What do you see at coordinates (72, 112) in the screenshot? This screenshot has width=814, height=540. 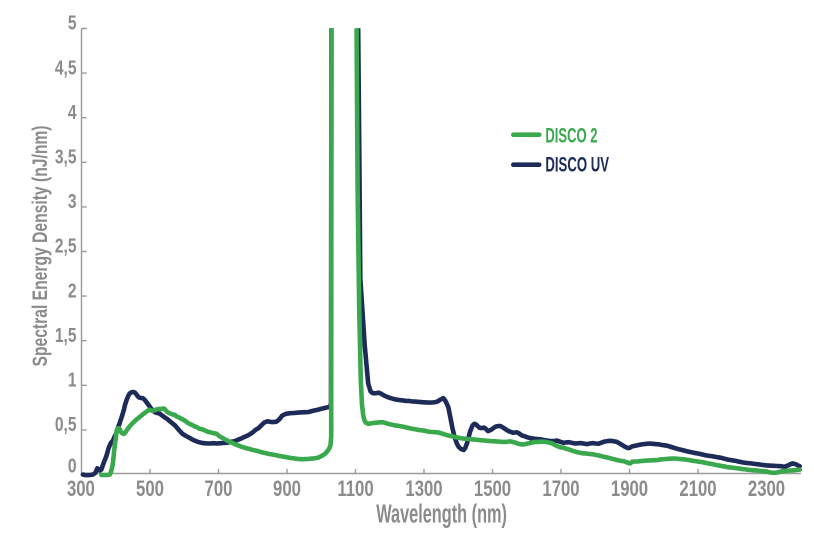 I see `svg-text: 4` at bounding box center [72, 112].